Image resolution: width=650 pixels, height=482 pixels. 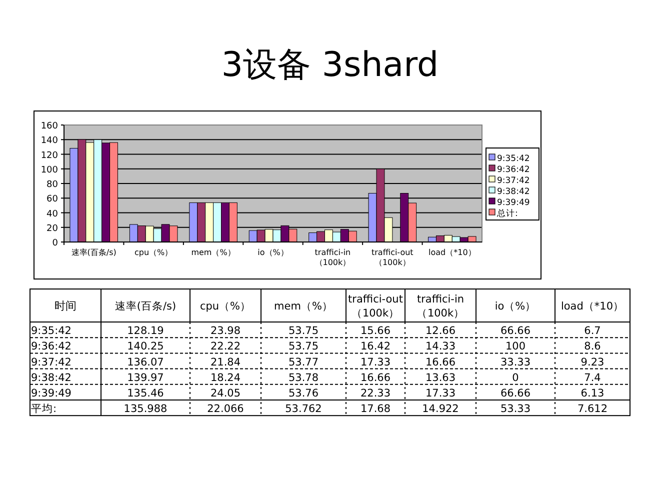 What do you see at coordinates (375, 346) in the screenshot?
I see `data-label: 16.42` at bounding box center [375, 346].